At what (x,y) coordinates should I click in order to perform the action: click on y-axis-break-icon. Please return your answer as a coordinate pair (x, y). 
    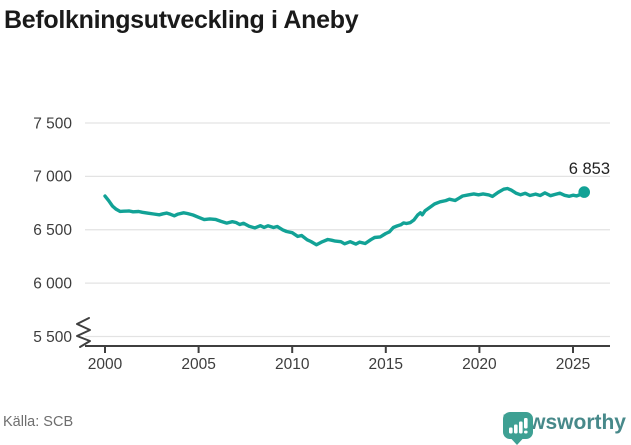
    Looking at the image, I should click on (83, 332).